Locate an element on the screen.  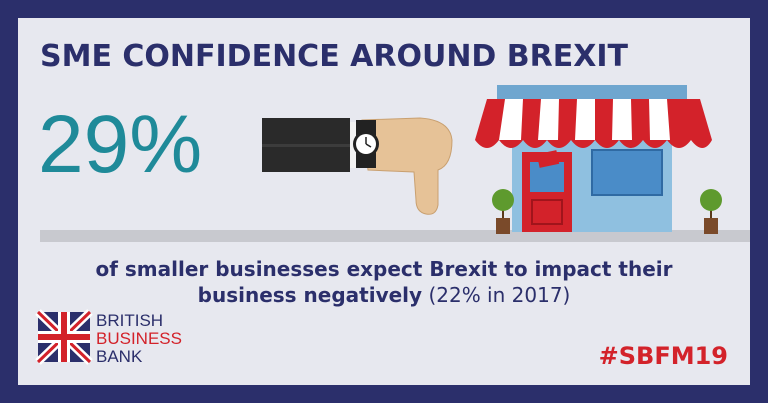
caption-bold: business negatively is located at coordinates (310, 295).